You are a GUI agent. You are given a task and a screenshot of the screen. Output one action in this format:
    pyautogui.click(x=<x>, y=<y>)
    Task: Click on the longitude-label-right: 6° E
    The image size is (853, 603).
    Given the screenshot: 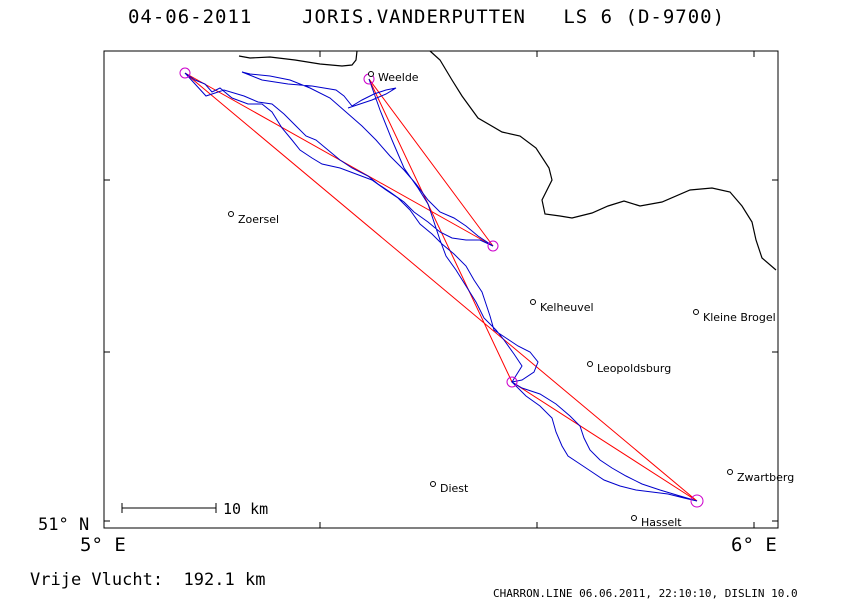 What is the action you would take?
    pyautogui.click(x=754, y=545)
    